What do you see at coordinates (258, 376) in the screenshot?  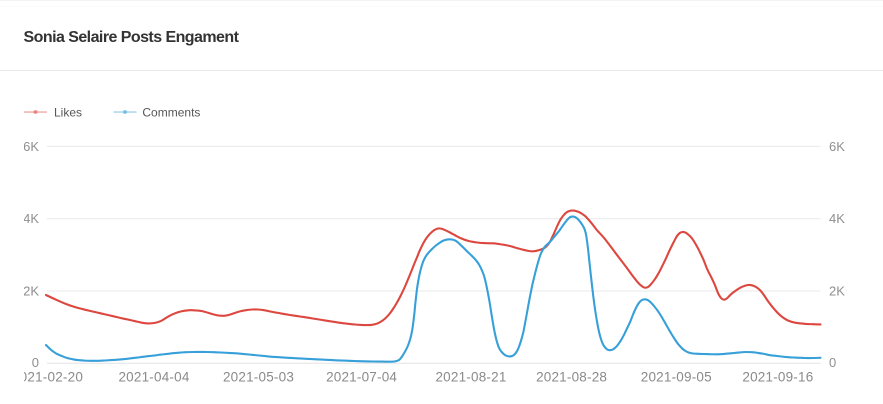 I see `svg-text: 2021-05-03` at bounding box center [258, 376].